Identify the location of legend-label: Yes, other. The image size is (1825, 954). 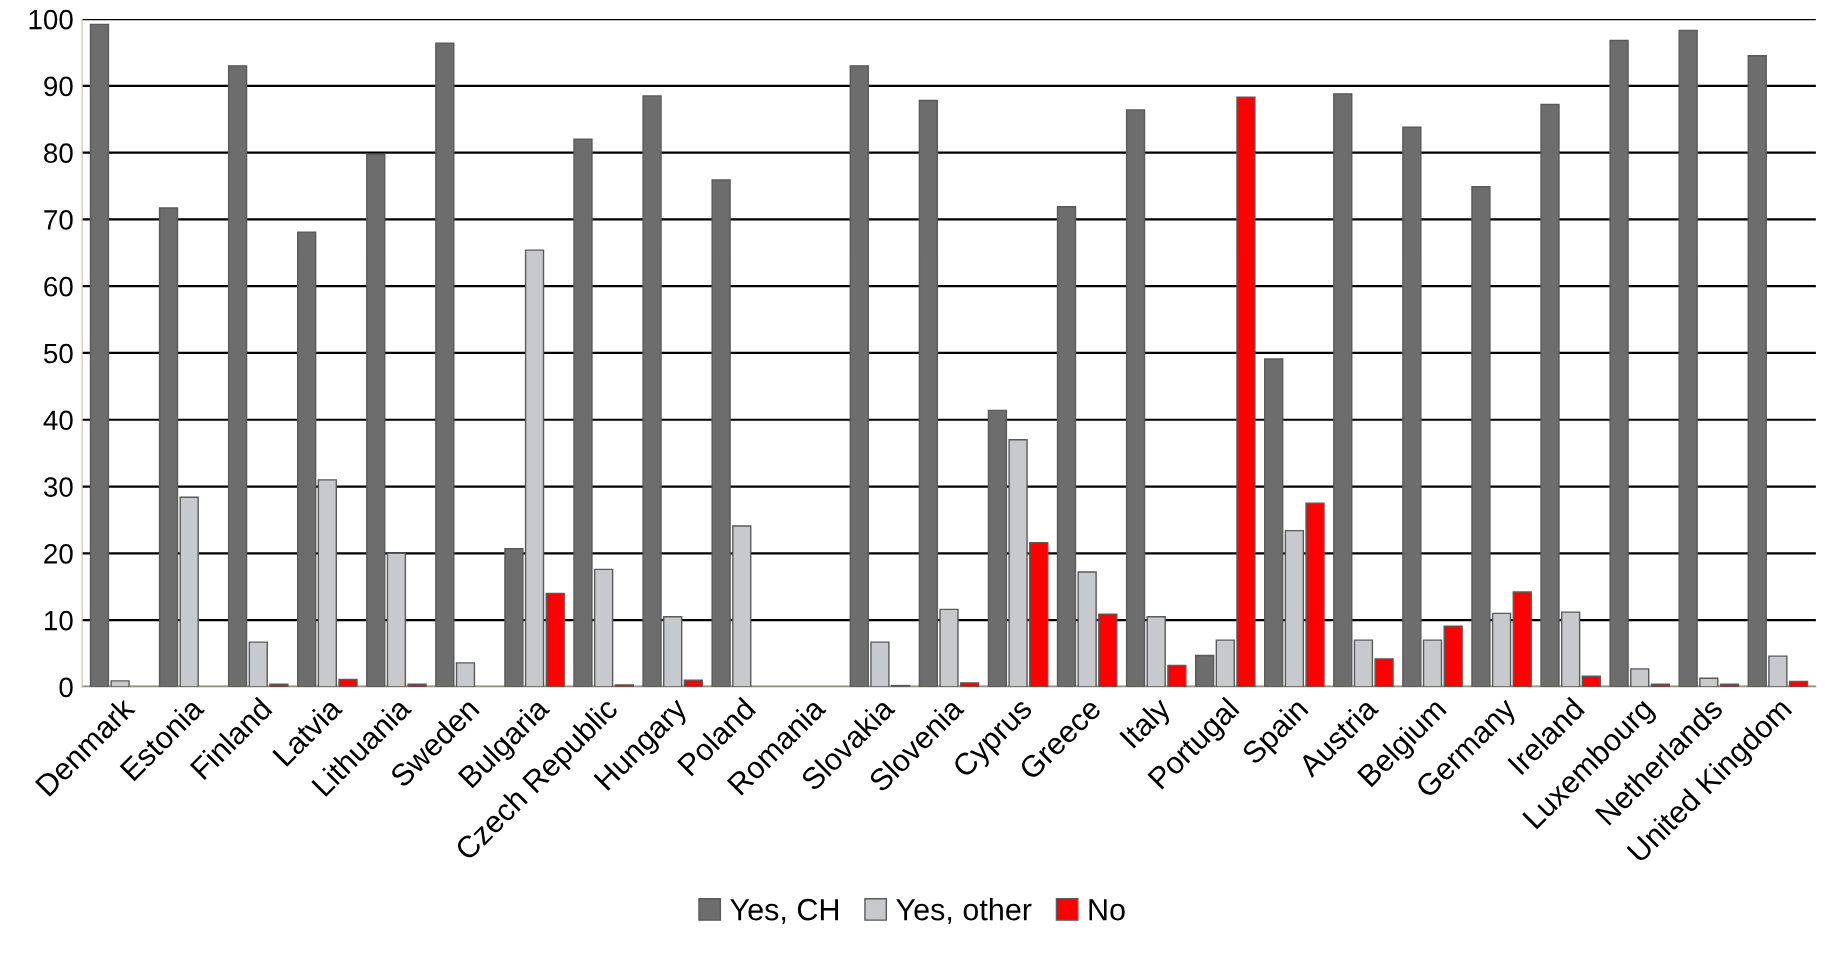
(964, 911).